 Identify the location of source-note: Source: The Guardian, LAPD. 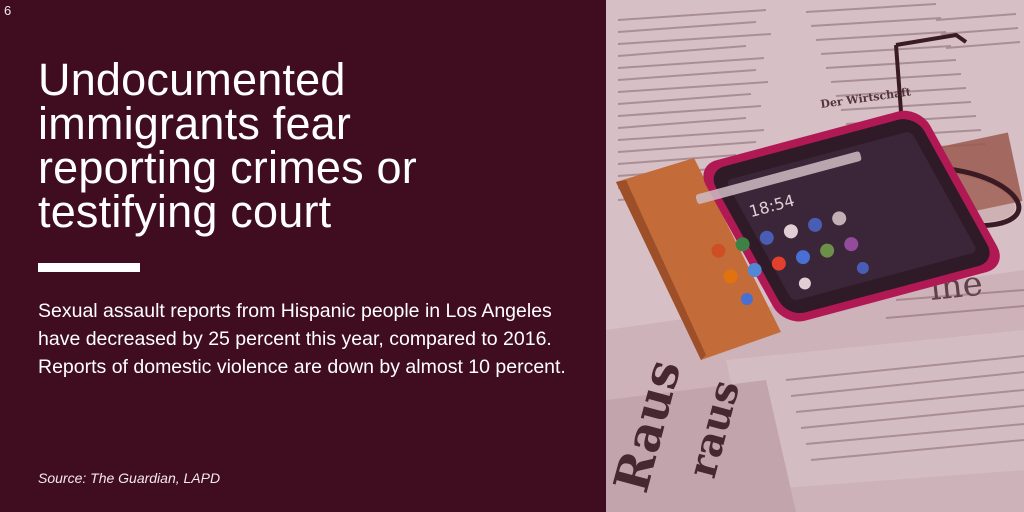
(129, 478).